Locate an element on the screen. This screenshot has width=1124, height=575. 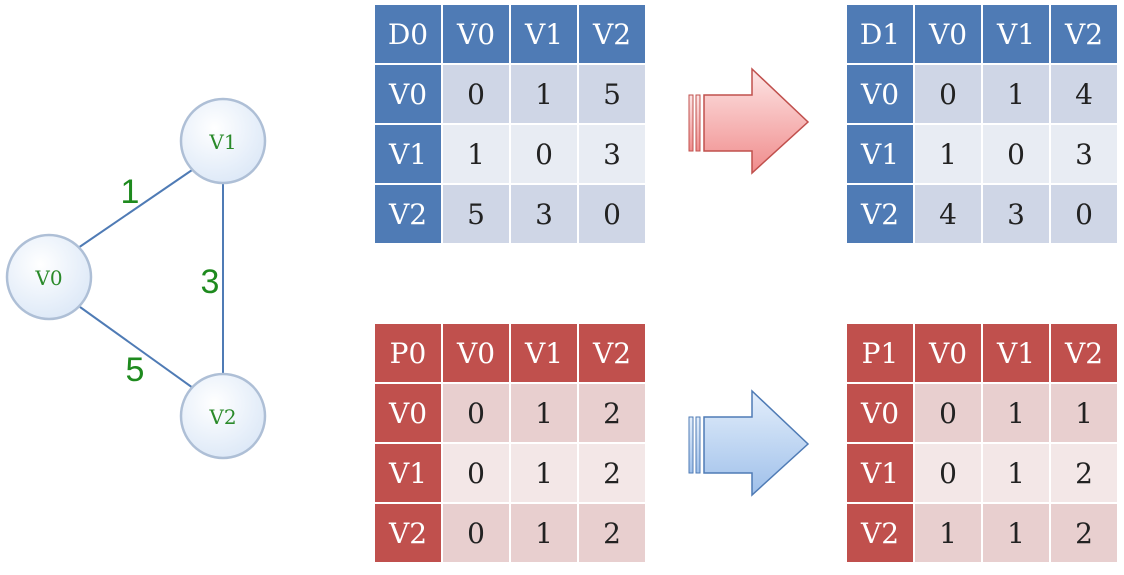
node-label-v2: V2 is located at coordinates (222, 417).